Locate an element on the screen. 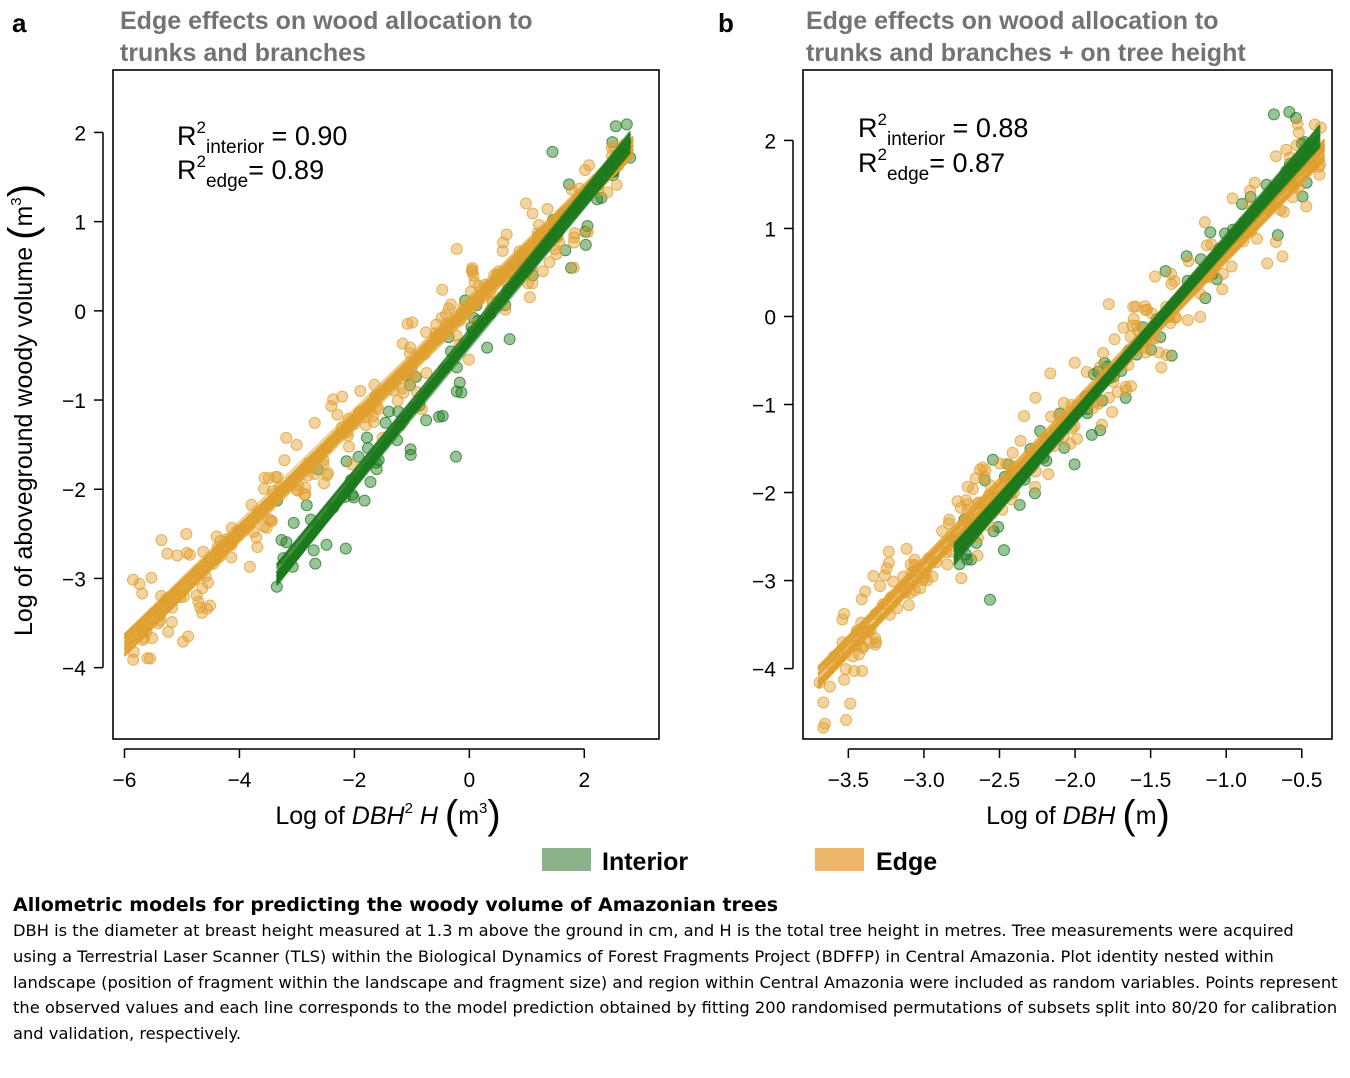 This screenshot has height=1078, width=1350. panel-b-r2-interior: R2interior = 0.88 is located at coordinates (943, 130).